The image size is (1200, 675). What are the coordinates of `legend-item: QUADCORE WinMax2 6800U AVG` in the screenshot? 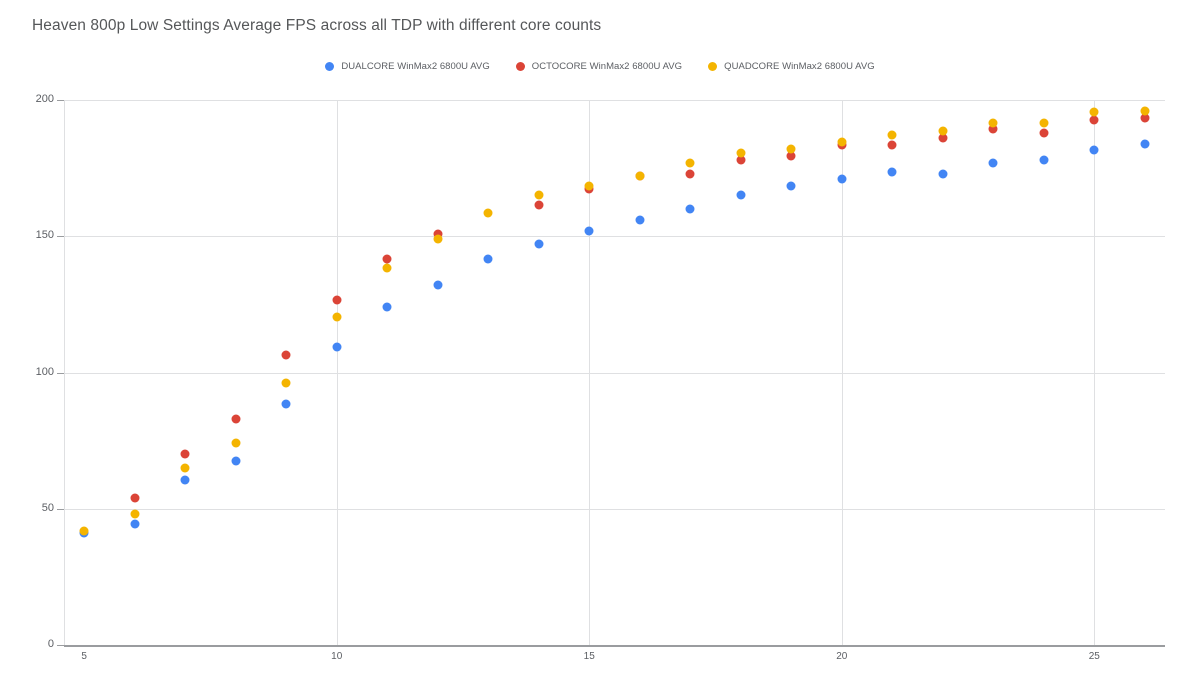 It's located at (791, 66).